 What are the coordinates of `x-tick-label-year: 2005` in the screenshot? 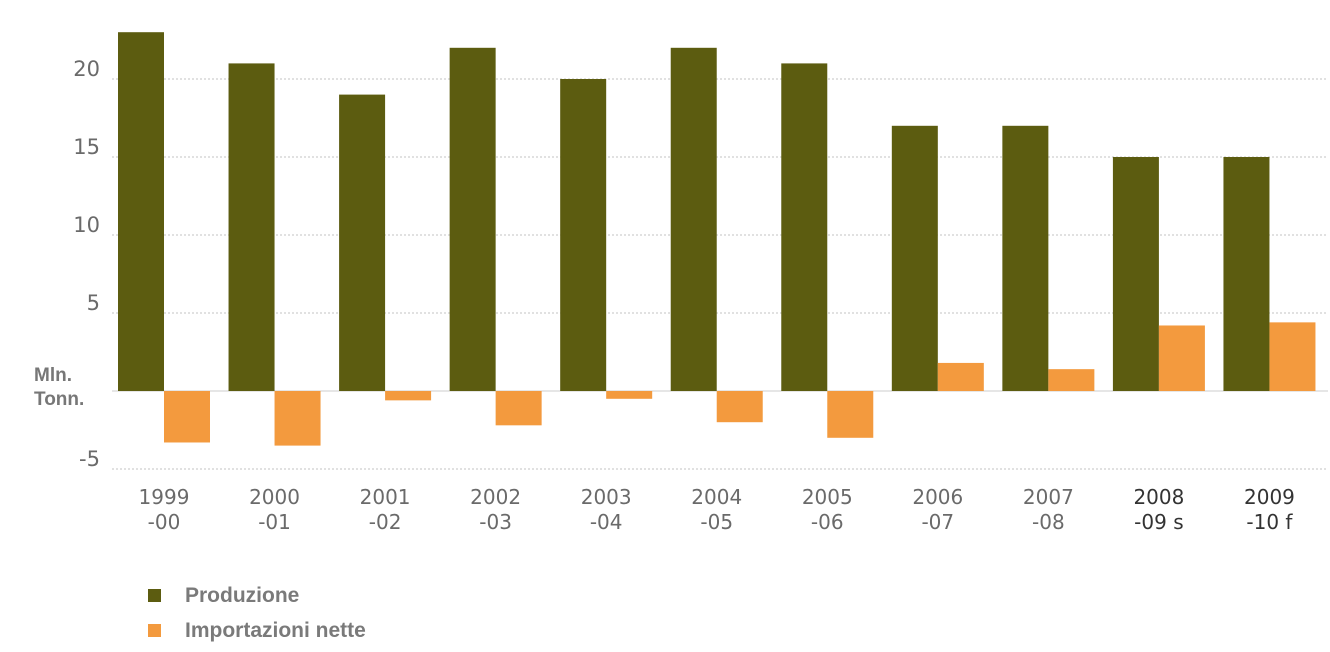 It's located at (827, 497).